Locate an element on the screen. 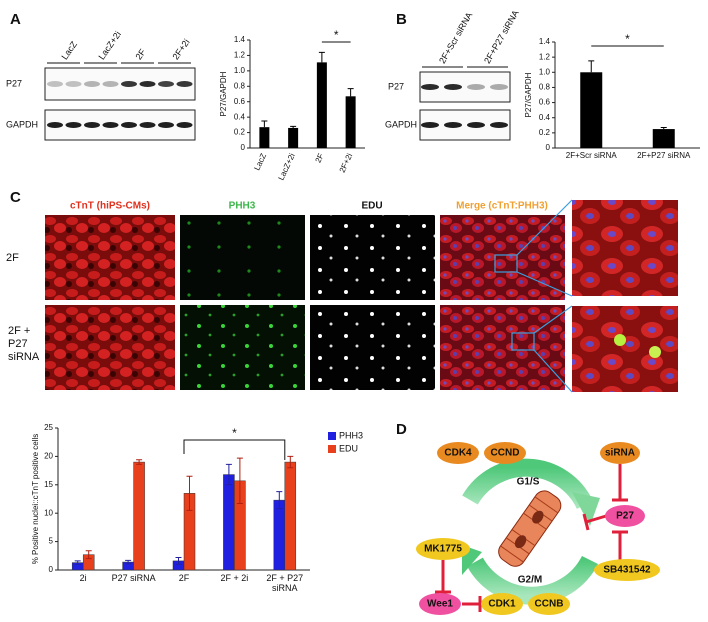 The height and width of the screenshot is (622, 708). x-tick-label: 2F + 2i is located at coordinates (234, 578).